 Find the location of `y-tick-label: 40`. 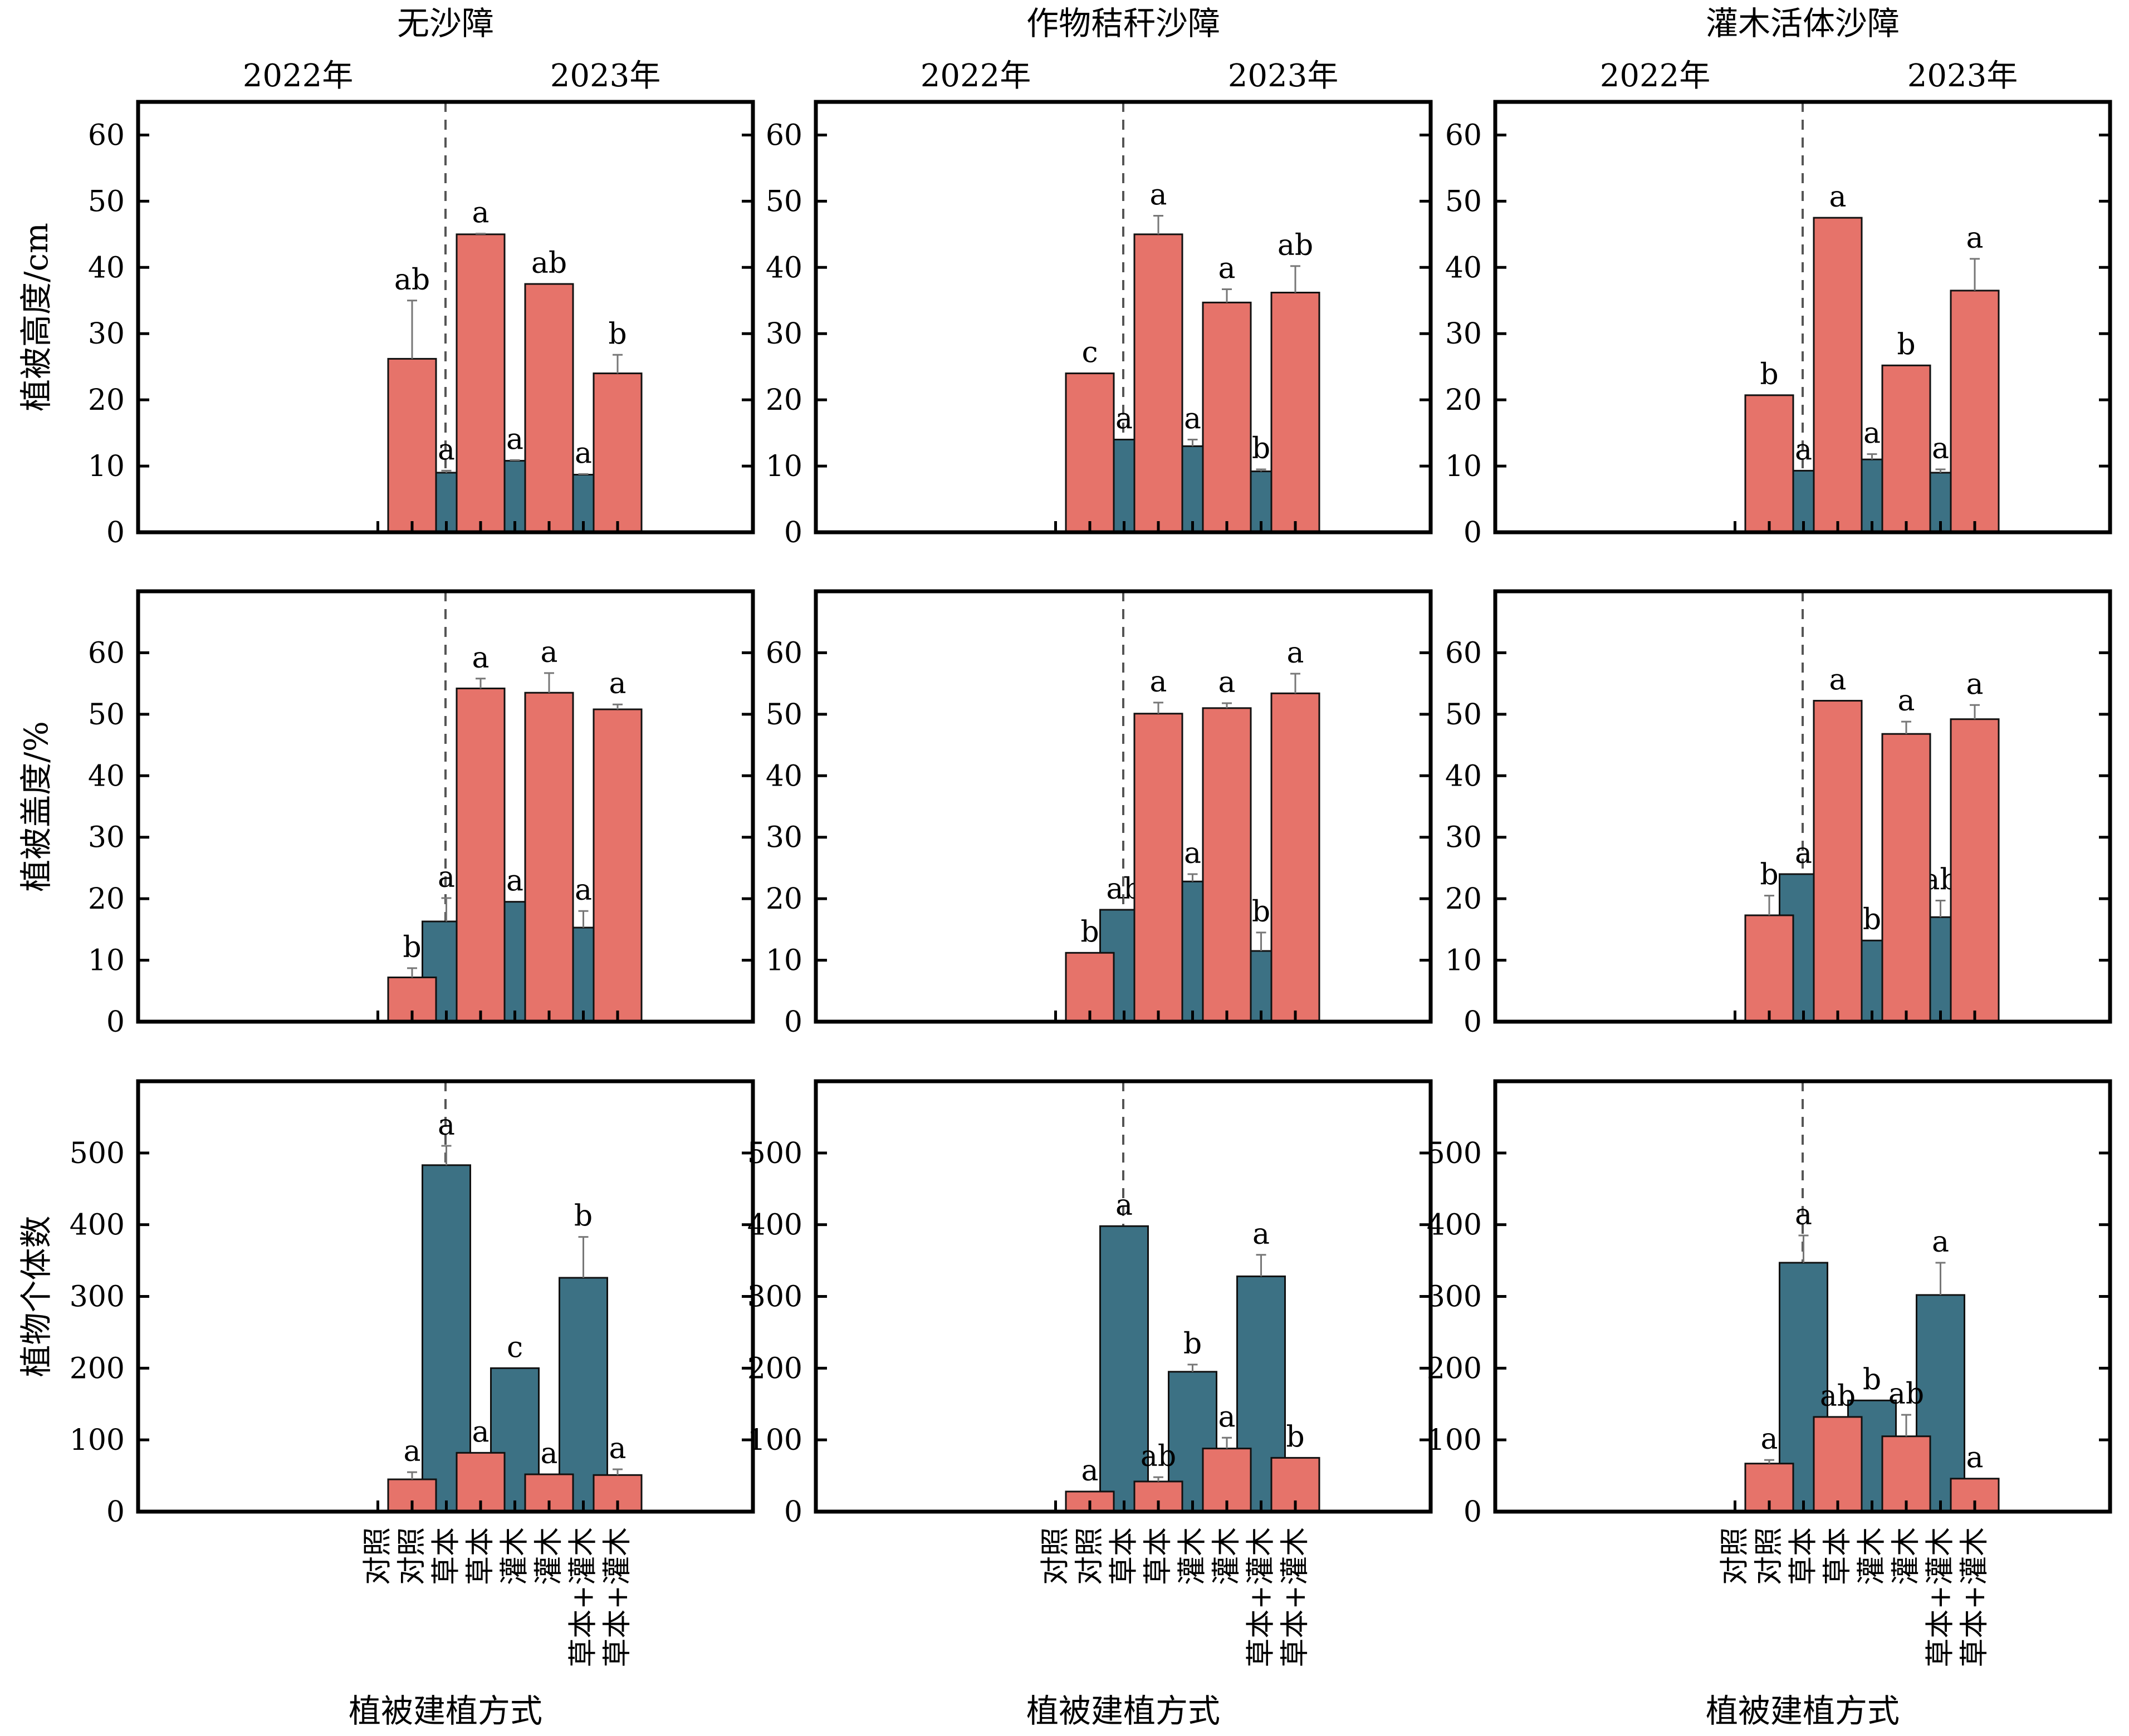

y-tick-label: 40 is located at coordinates (106, 776).